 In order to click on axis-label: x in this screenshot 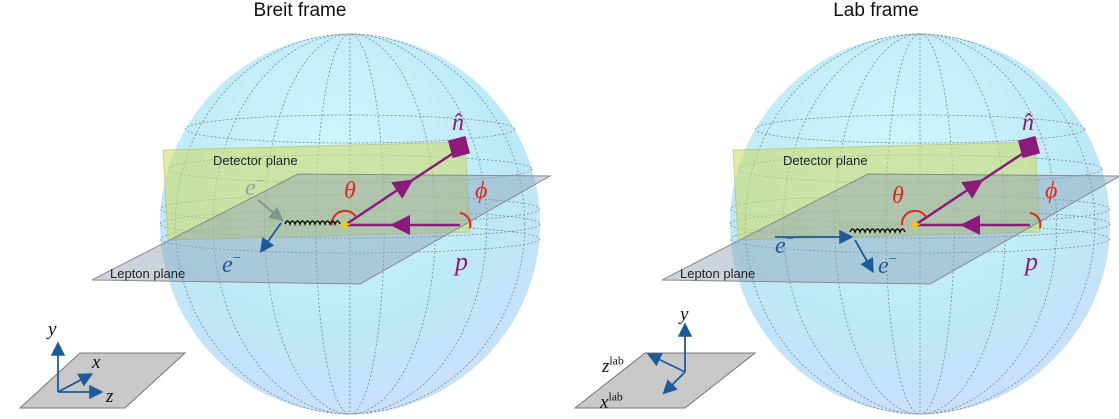, I will do `click(96, 362)`.